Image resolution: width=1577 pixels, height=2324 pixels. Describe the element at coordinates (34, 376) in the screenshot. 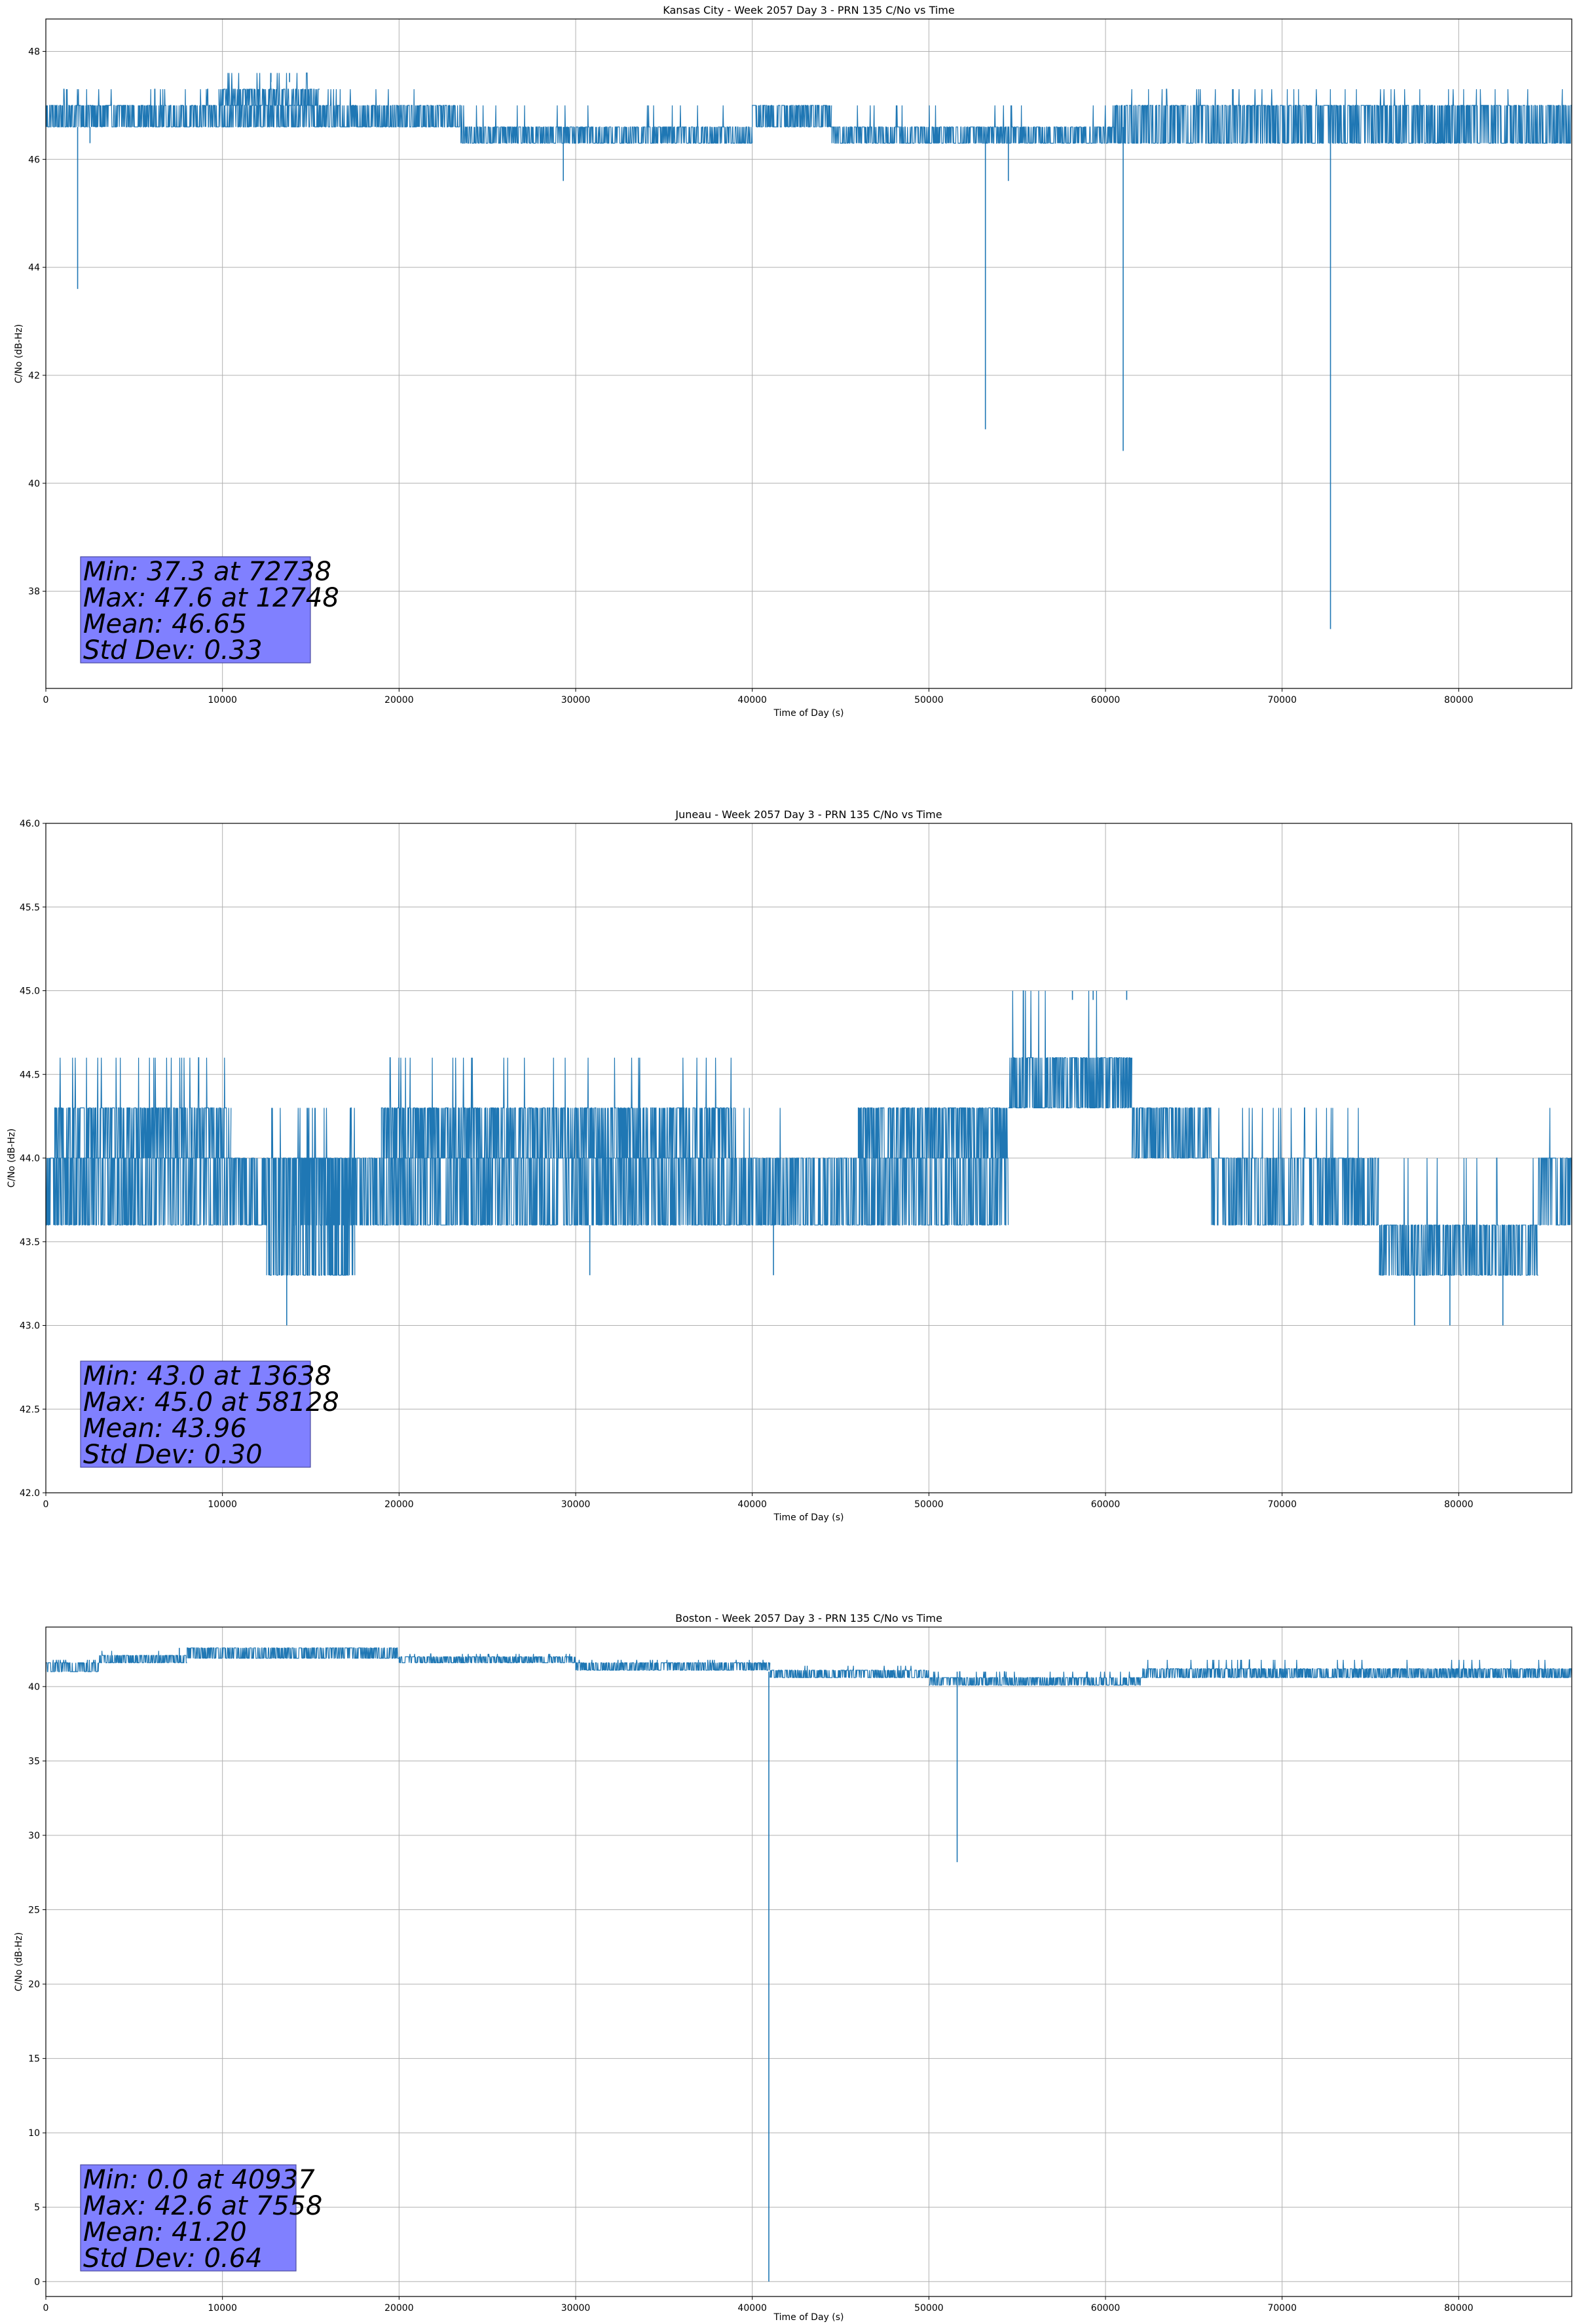

I see `y-tick-label: 42` at that location.